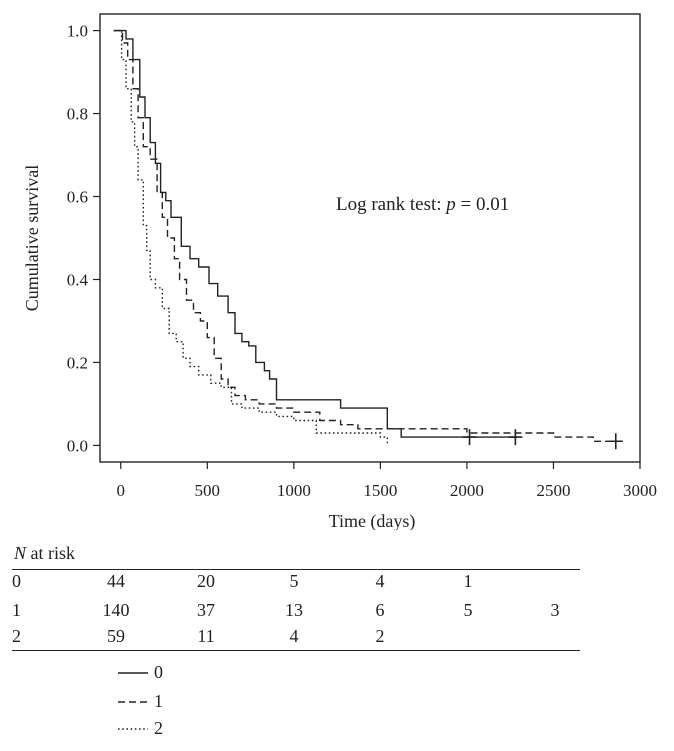 The width and height of the screenshot is (674, 751). What do you see at coordinates (83, 238) in the screenshot?
I see `y-axis: 0.0 0.2 0.4 0.6 0.8 1.0` at bounding box center [83, 238].